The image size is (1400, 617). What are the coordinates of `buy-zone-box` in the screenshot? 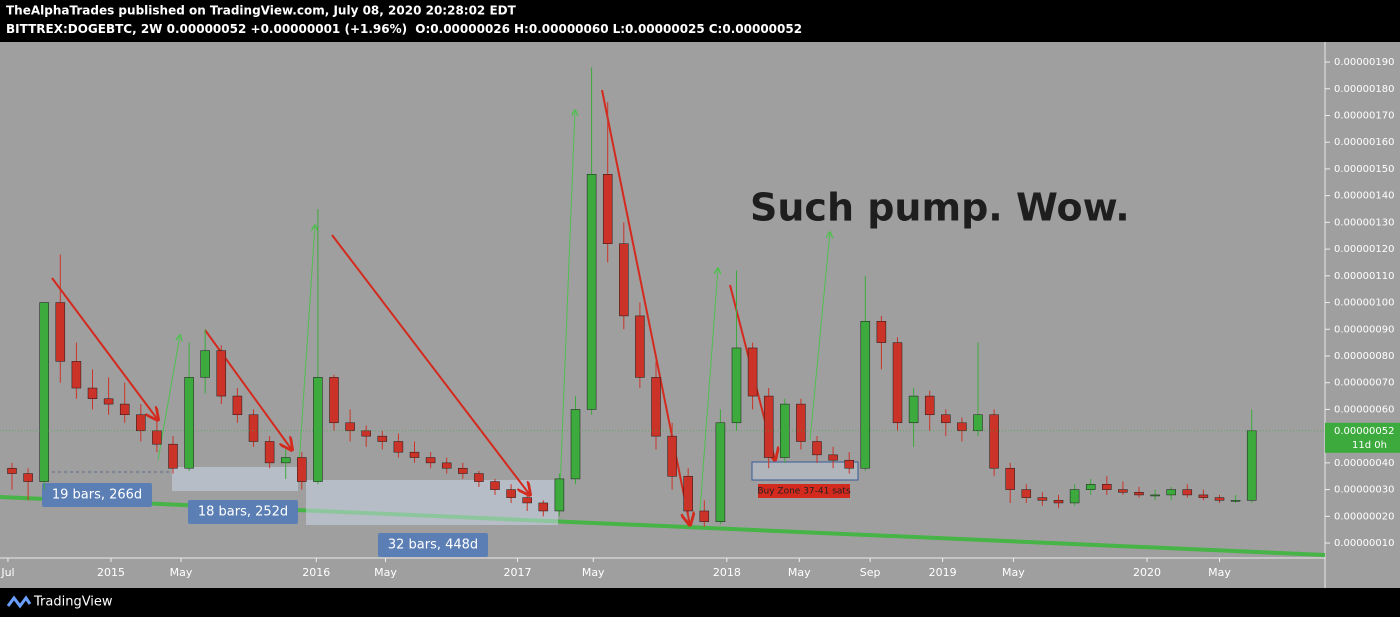 It's located at (805, 471).